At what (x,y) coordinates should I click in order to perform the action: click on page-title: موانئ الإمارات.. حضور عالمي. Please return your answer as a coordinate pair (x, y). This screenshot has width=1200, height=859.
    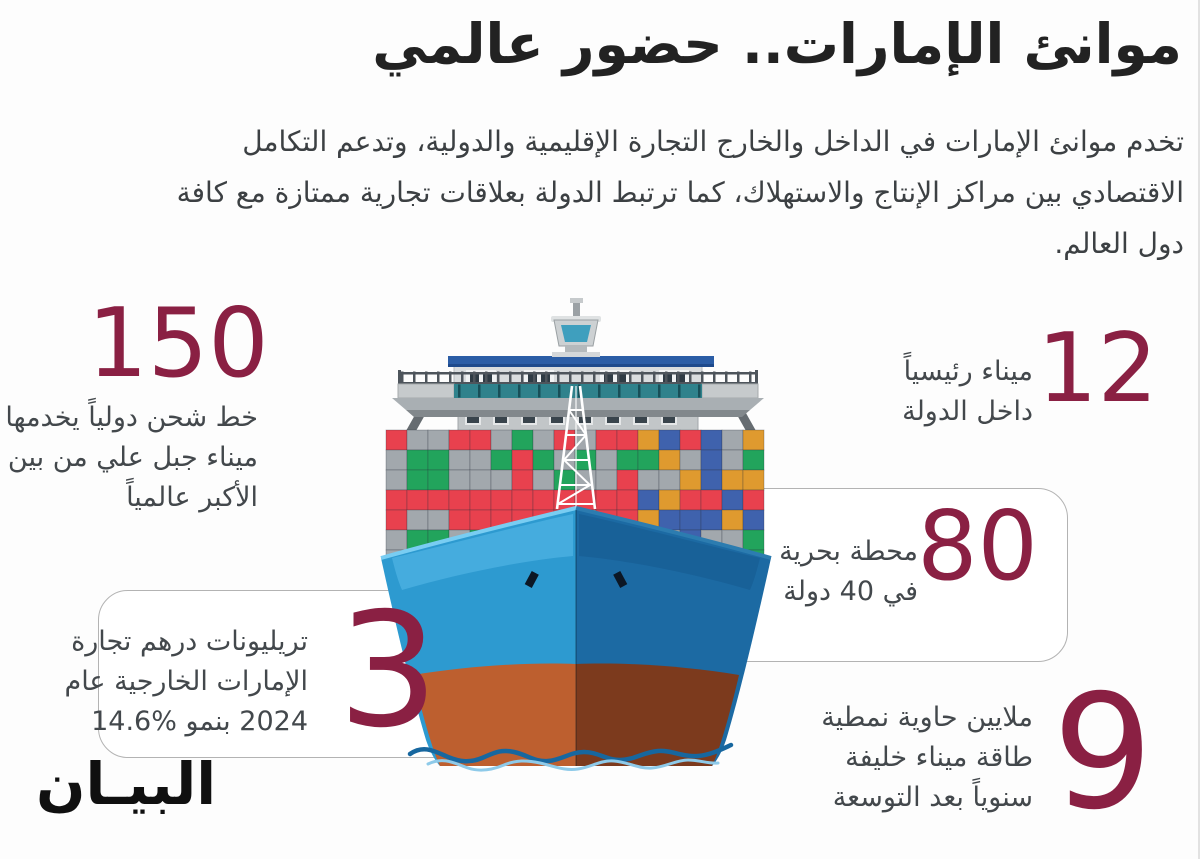
    Looking at the image, I should click on (777, 44).